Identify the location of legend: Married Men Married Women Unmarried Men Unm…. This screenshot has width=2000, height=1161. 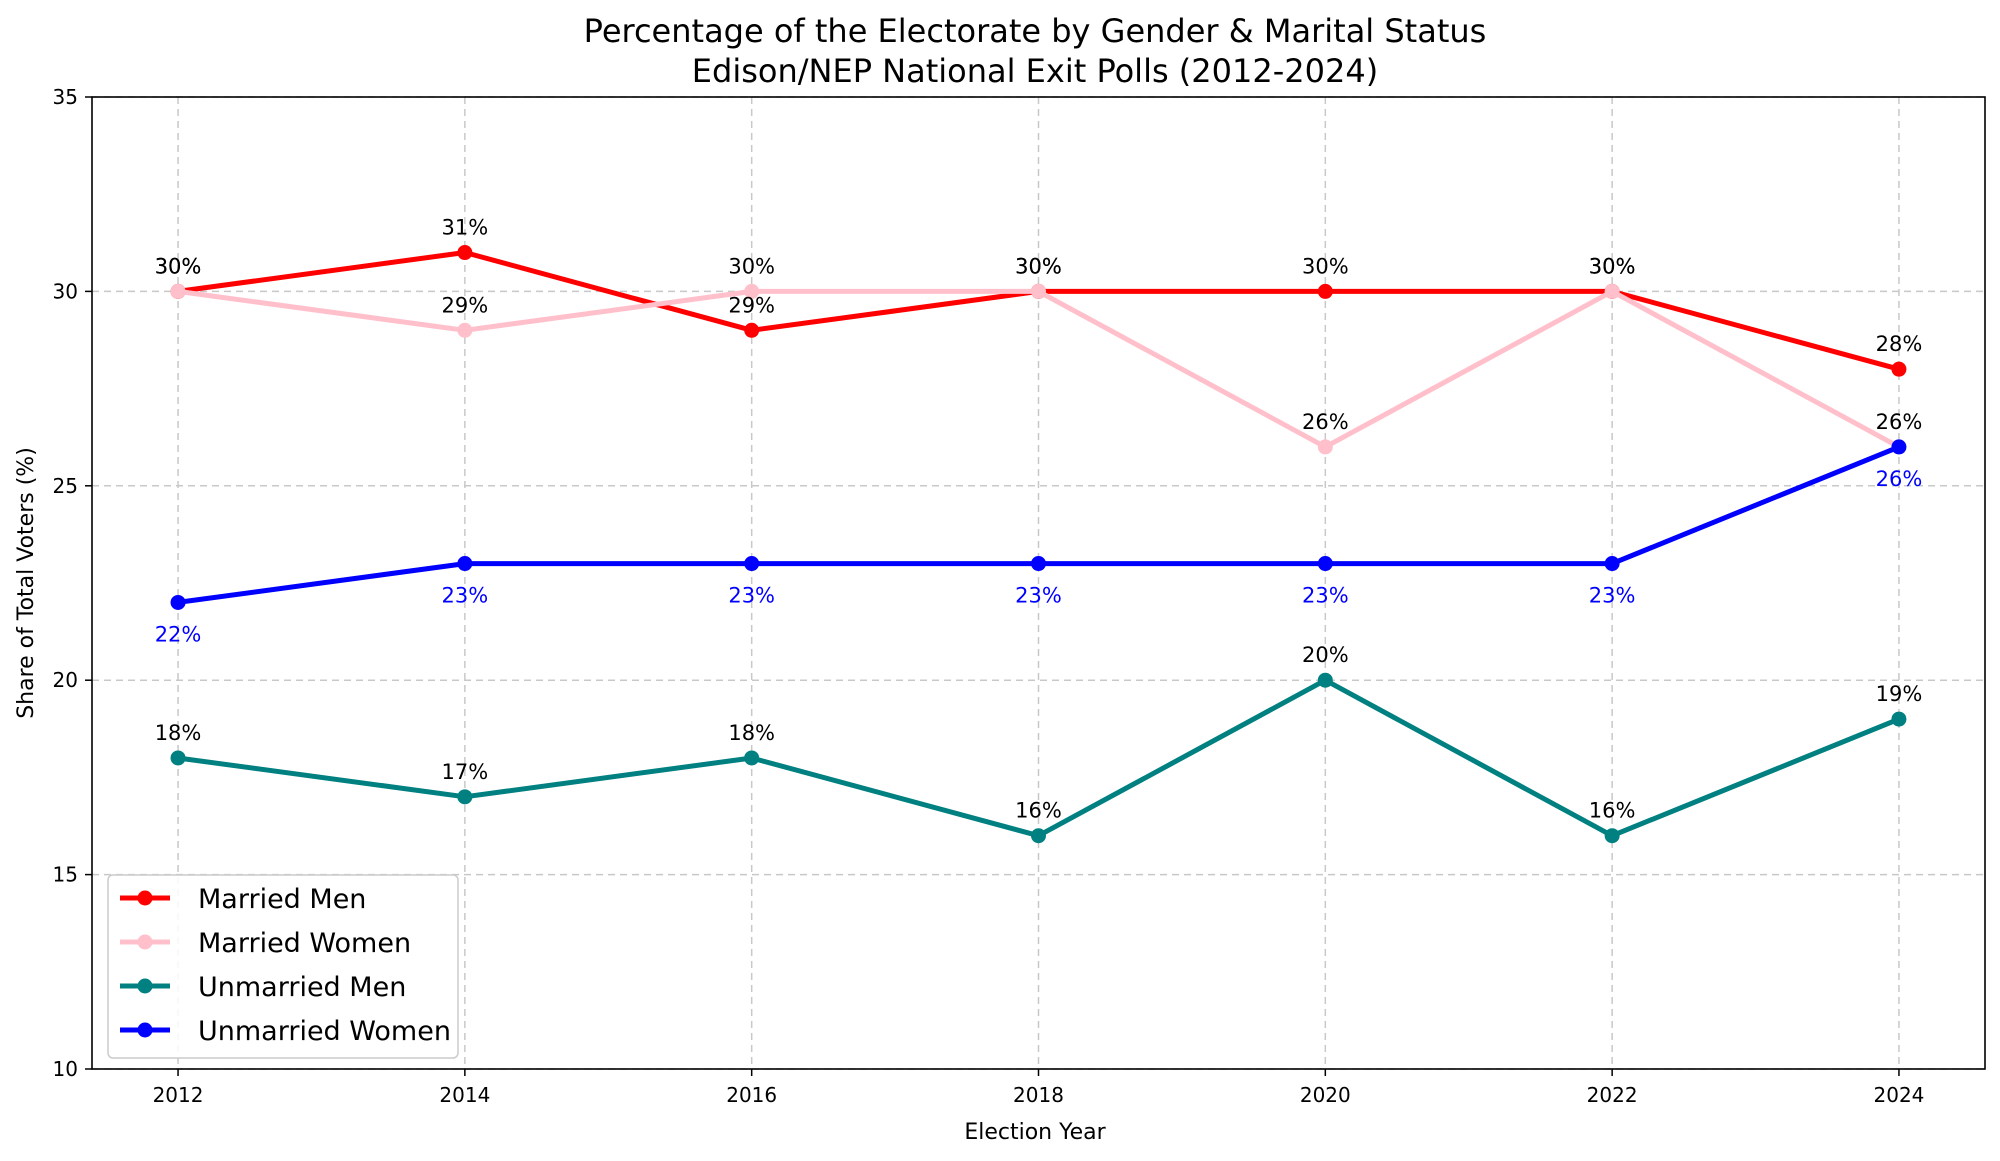
(283, 966).